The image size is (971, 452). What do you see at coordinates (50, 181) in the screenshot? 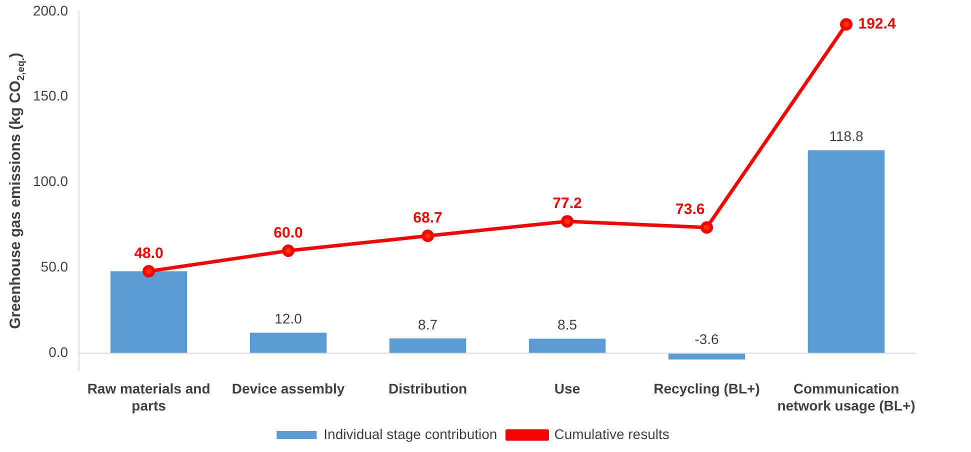
I see `y-tick-label: 100.0` at bounding box center [50, 181].